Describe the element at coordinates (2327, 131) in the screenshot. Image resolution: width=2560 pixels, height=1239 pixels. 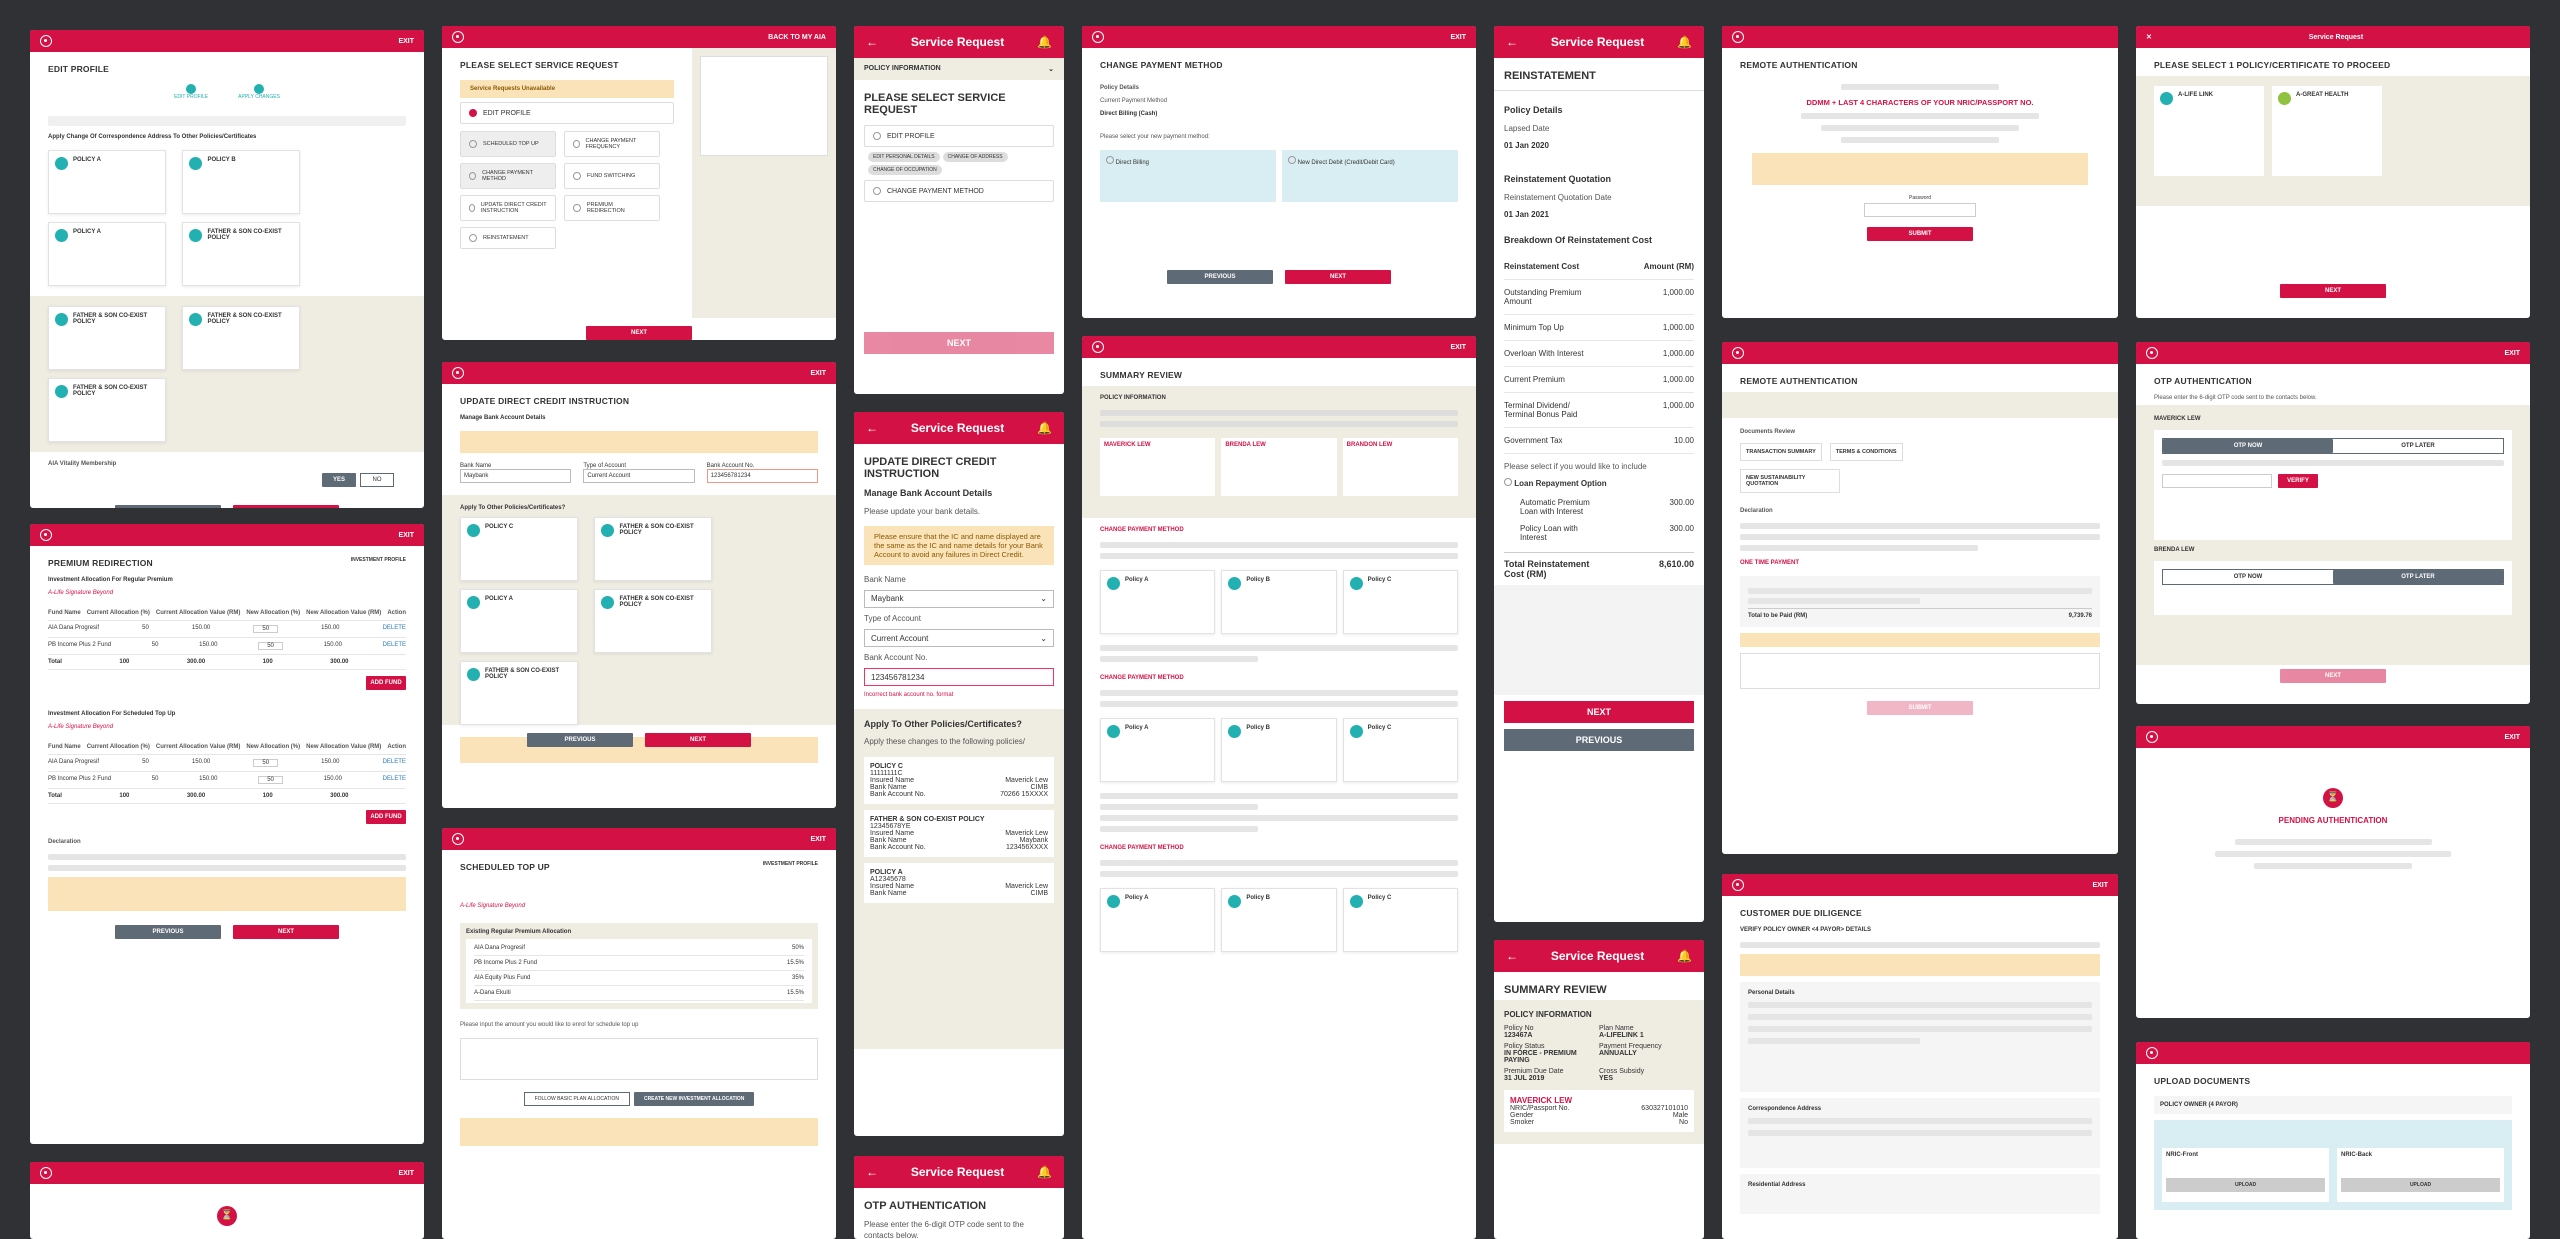
I see `policy-card-a-great-health: A-GREAT HEALTH` at that location.